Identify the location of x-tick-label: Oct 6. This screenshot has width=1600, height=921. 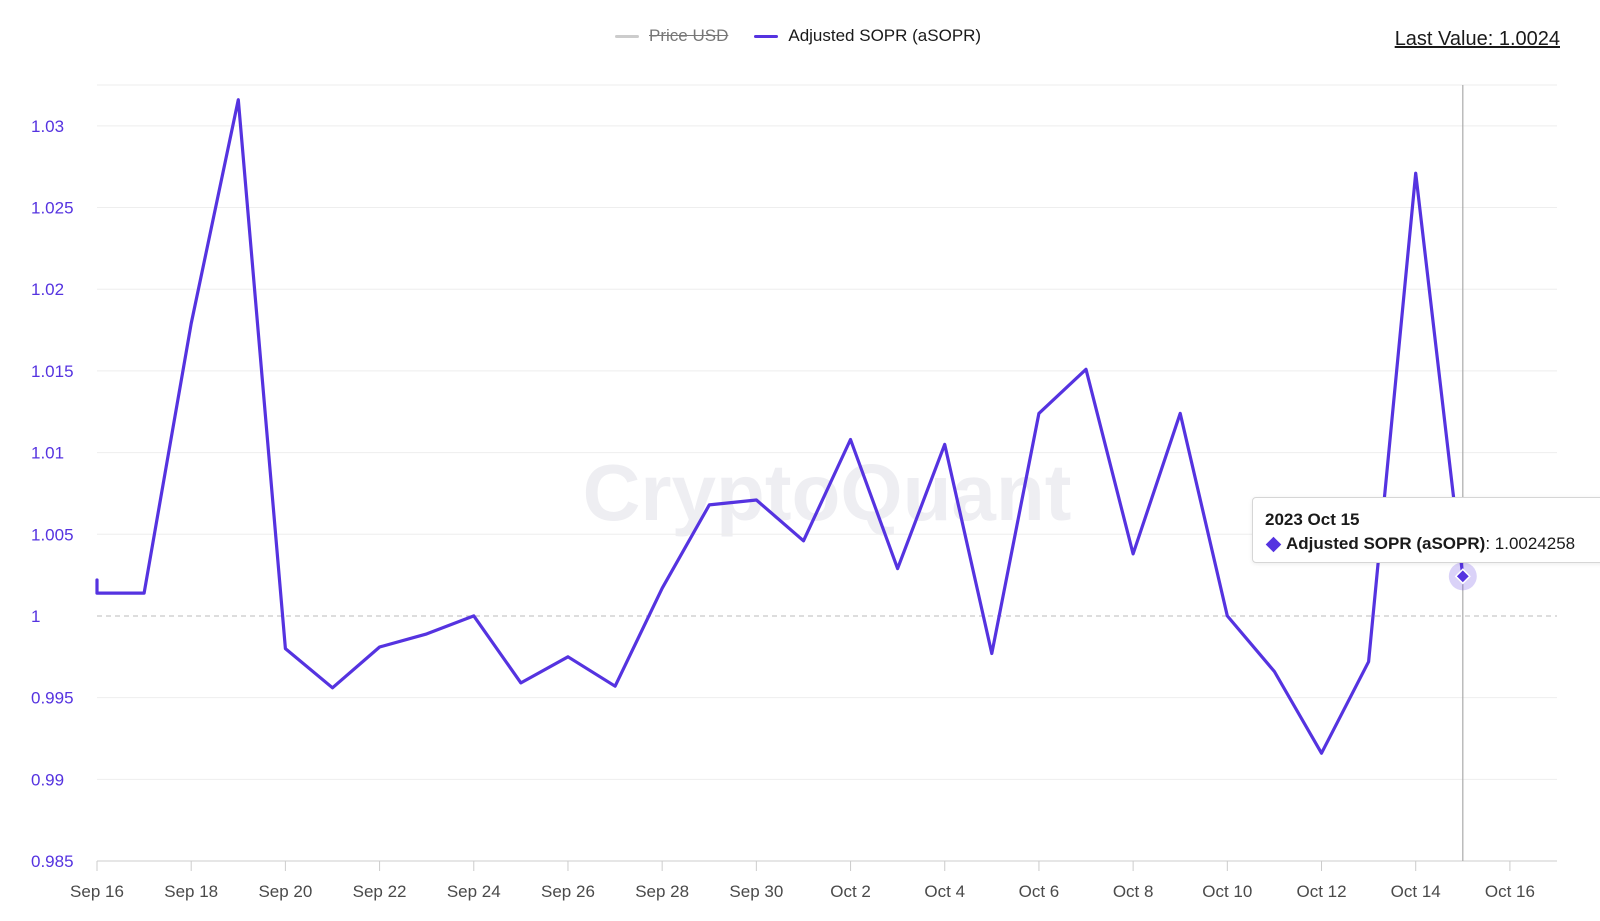
(1039, 891).